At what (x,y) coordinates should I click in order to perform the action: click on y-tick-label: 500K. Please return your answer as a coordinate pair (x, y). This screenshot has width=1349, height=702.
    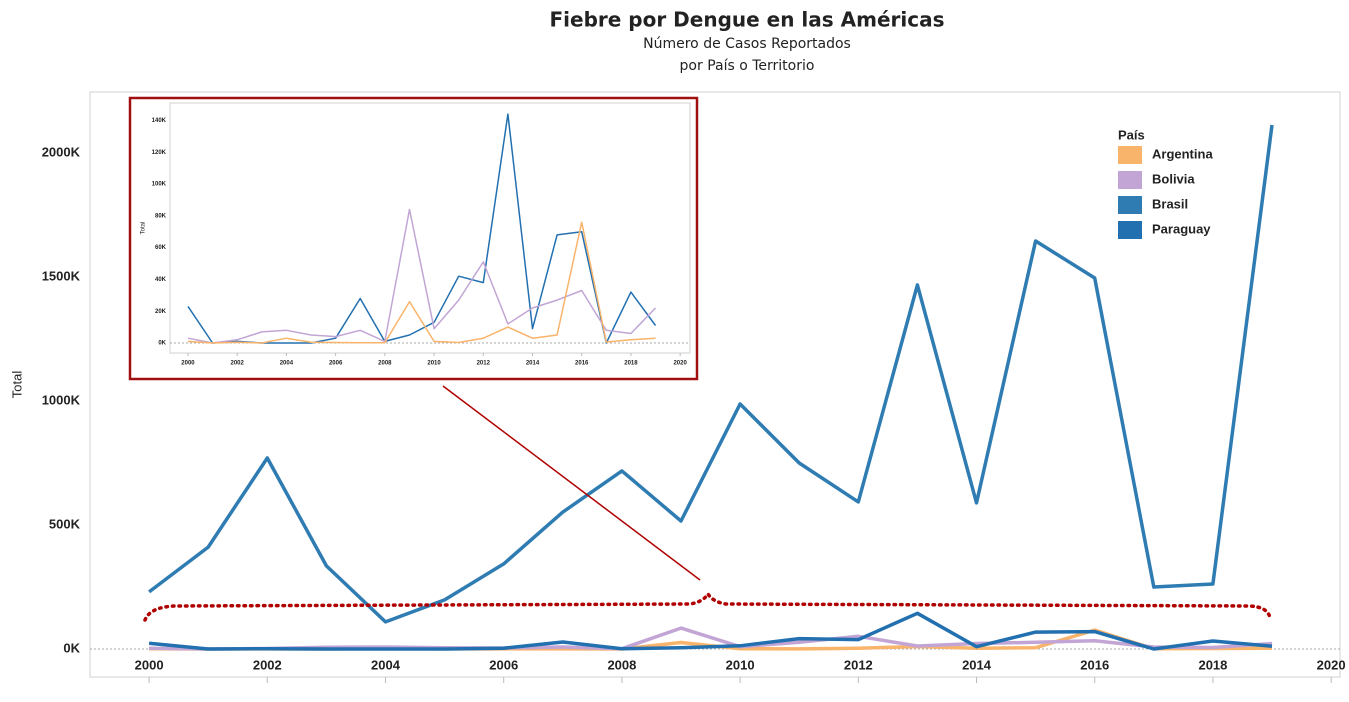
    Looking at the image, I should click on (65, 523).